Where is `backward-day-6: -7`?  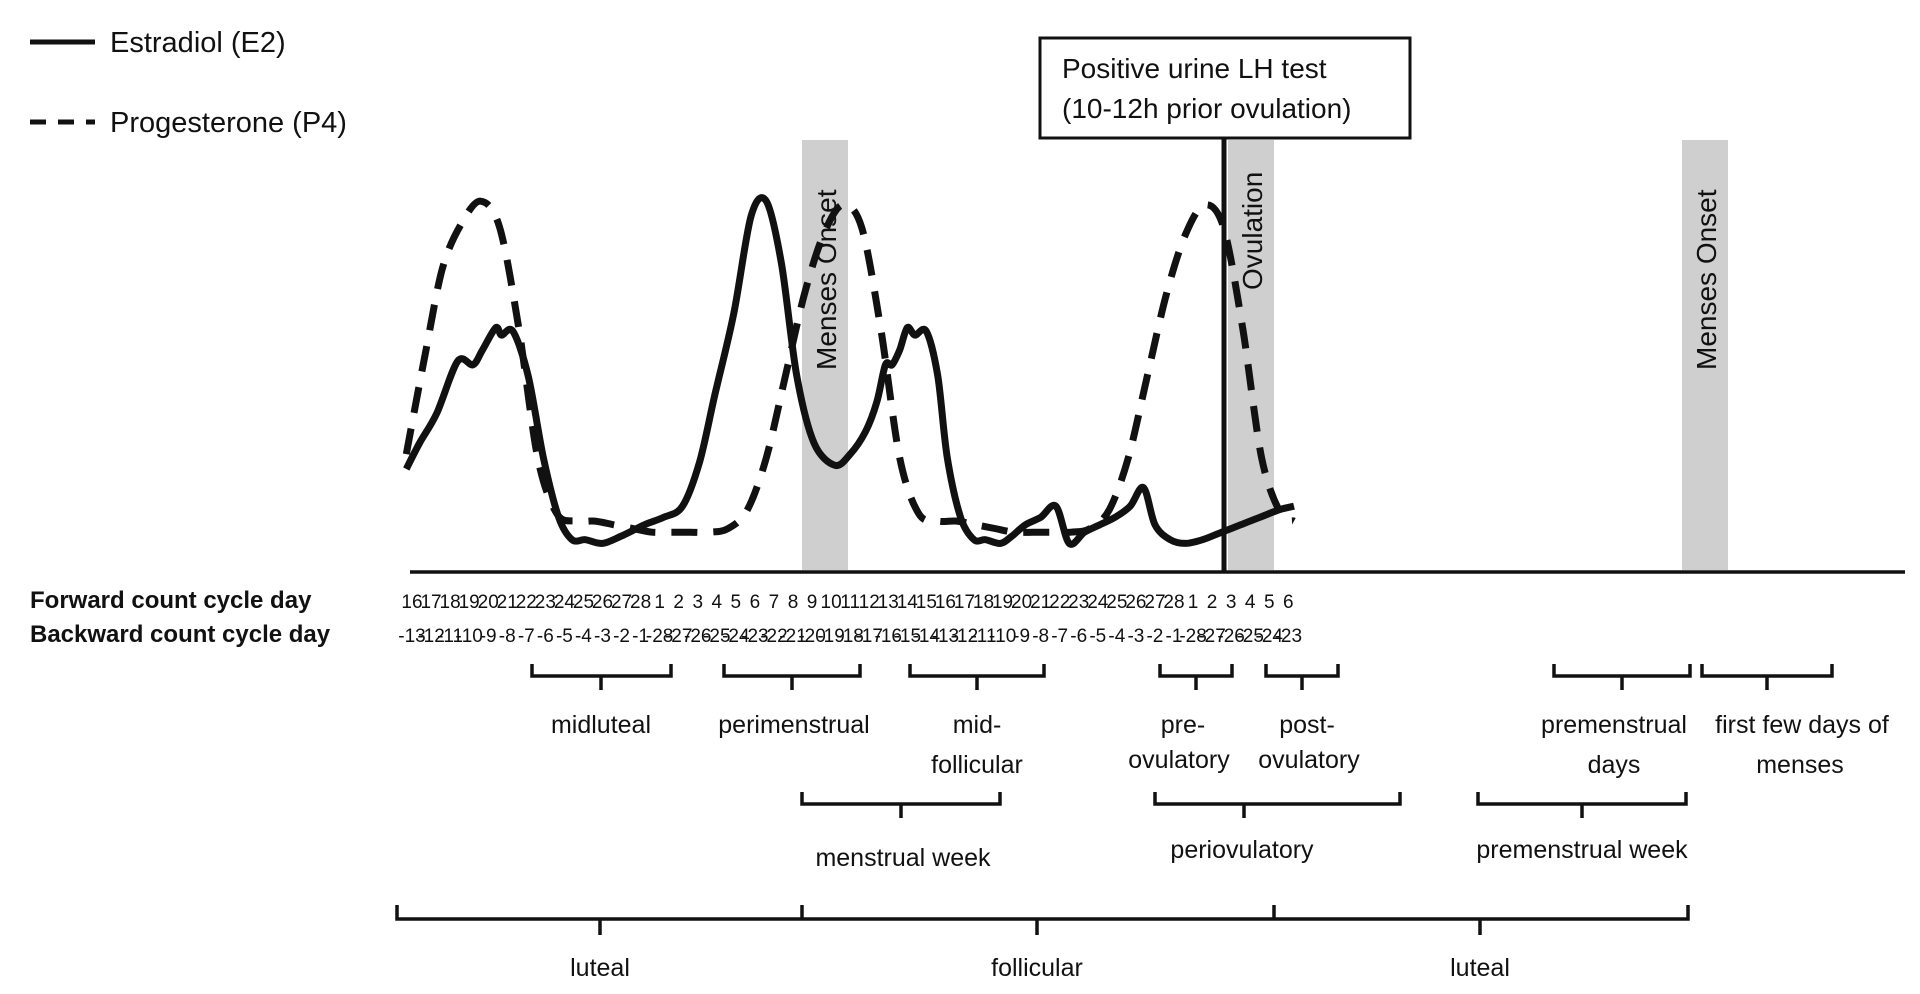 backward-day-6: -7 is located at coordinates (526, 636).